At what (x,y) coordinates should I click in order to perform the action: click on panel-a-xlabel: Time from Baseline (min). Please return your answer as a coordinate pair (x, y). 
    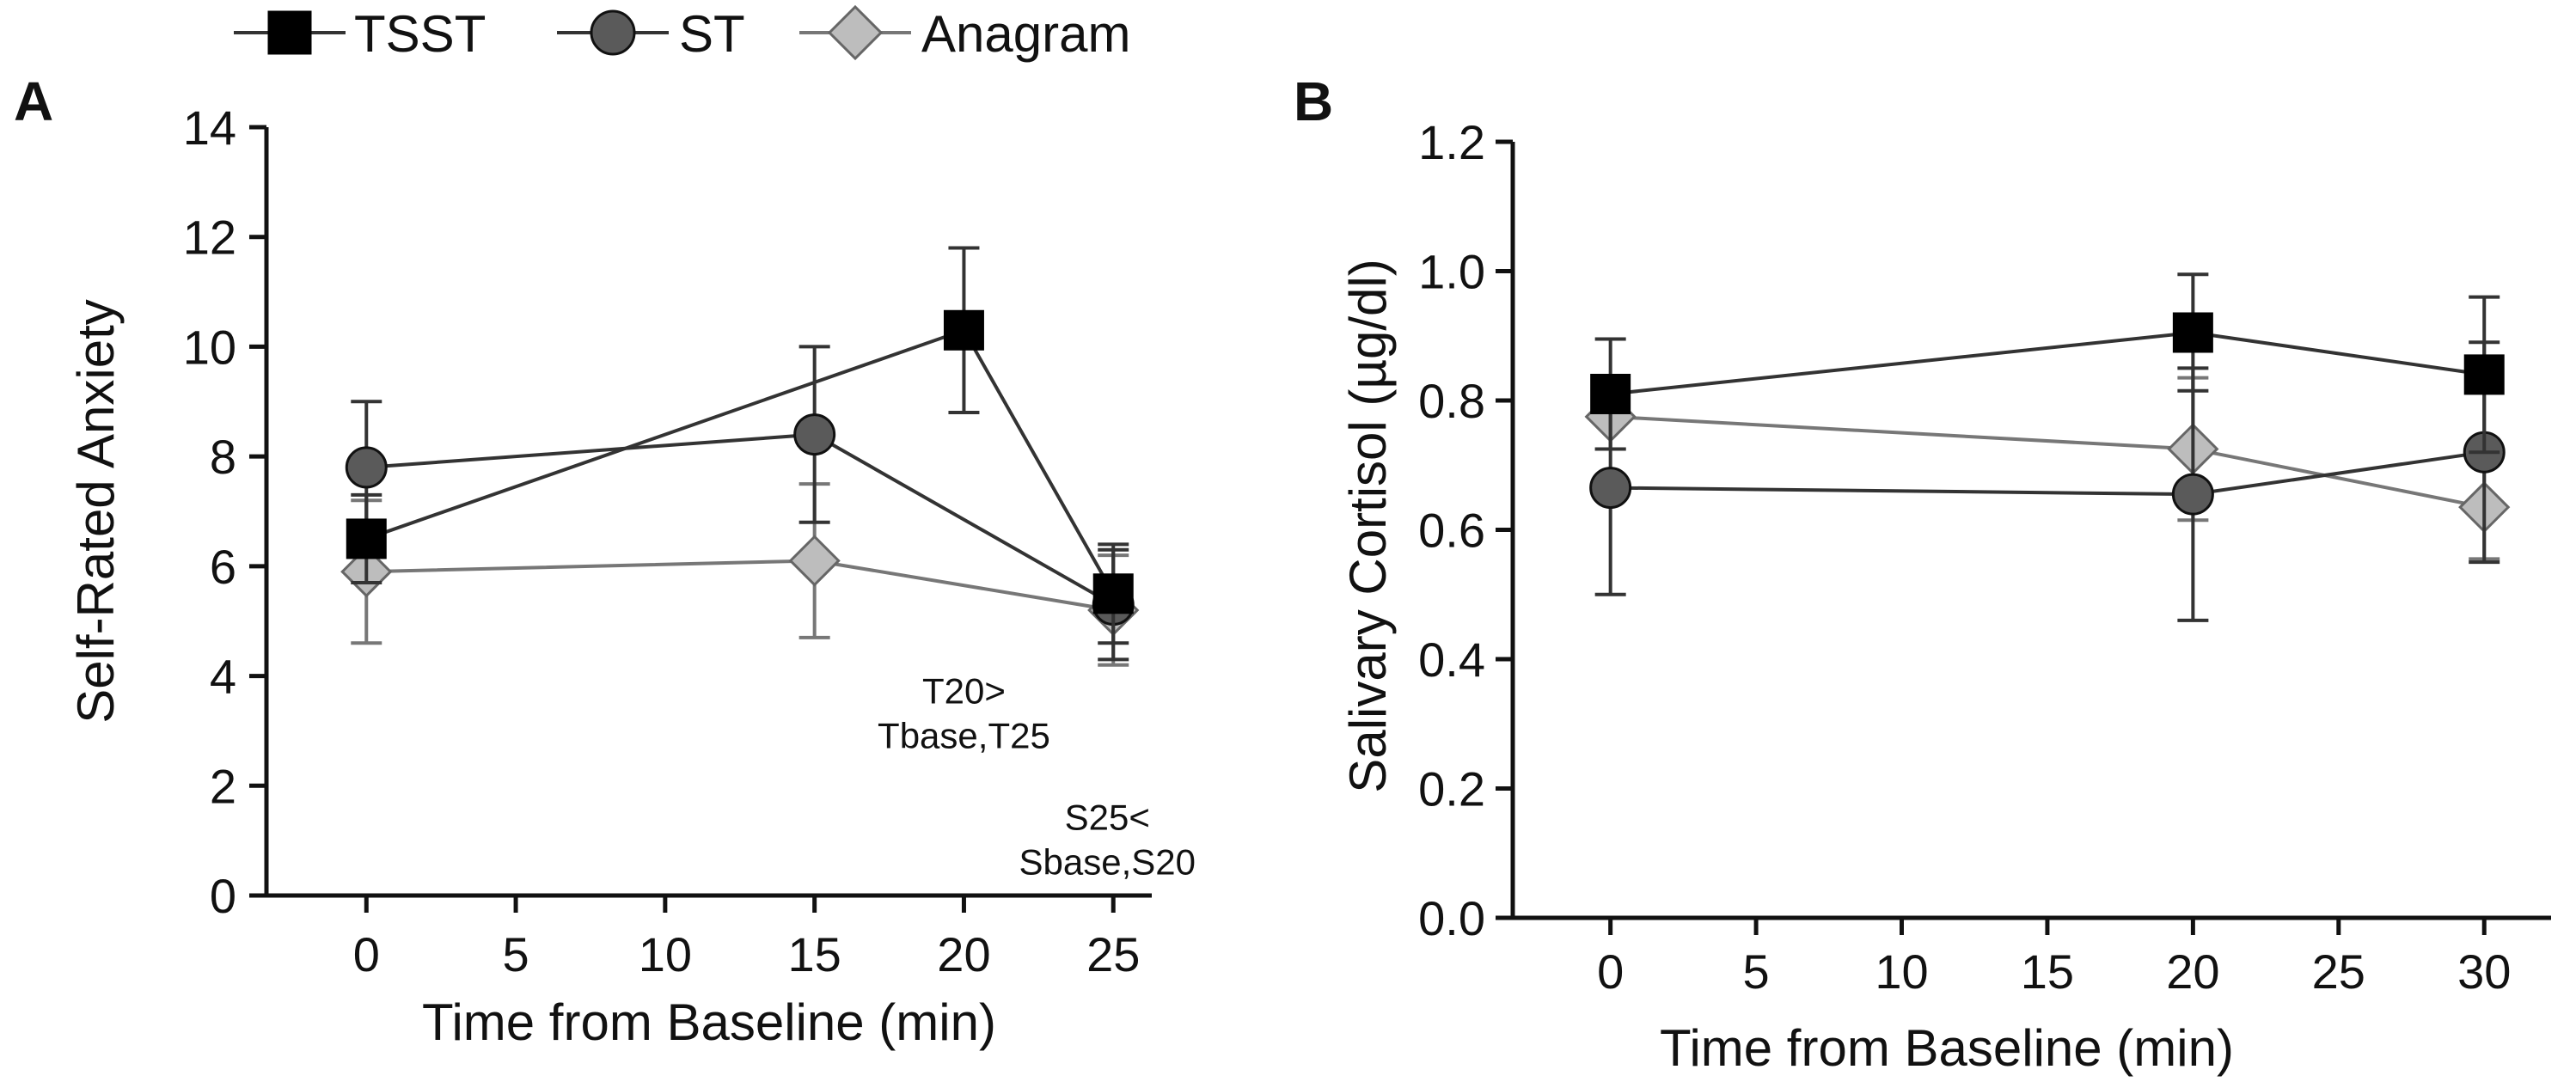
    Looking at the image, I should click on (709, 1022).